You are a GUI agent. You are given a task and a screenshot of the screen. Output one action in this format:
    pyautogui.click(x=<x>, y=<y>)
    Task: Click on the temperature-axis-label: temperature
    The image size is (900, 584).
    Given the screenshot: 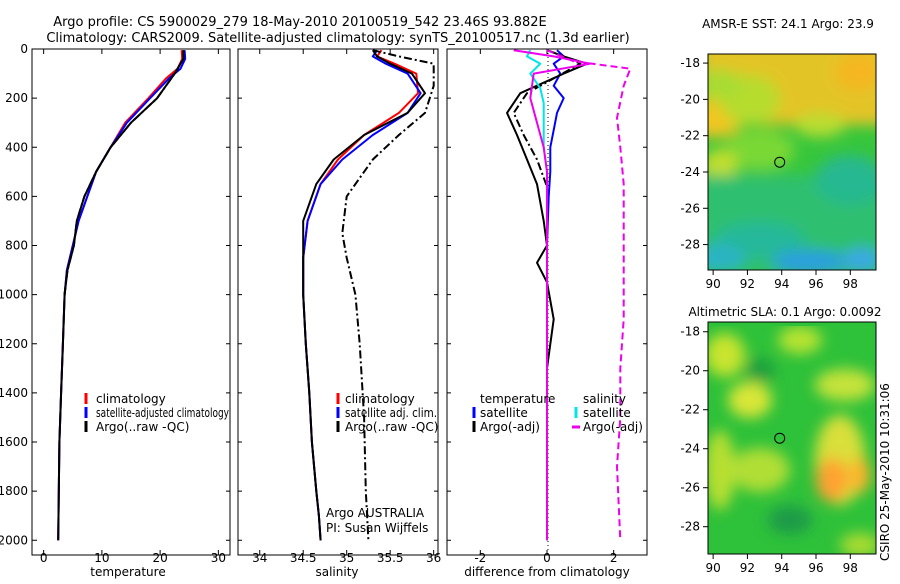 What is the action you would take?
    pyautogui.click(x=127, y=572)
    